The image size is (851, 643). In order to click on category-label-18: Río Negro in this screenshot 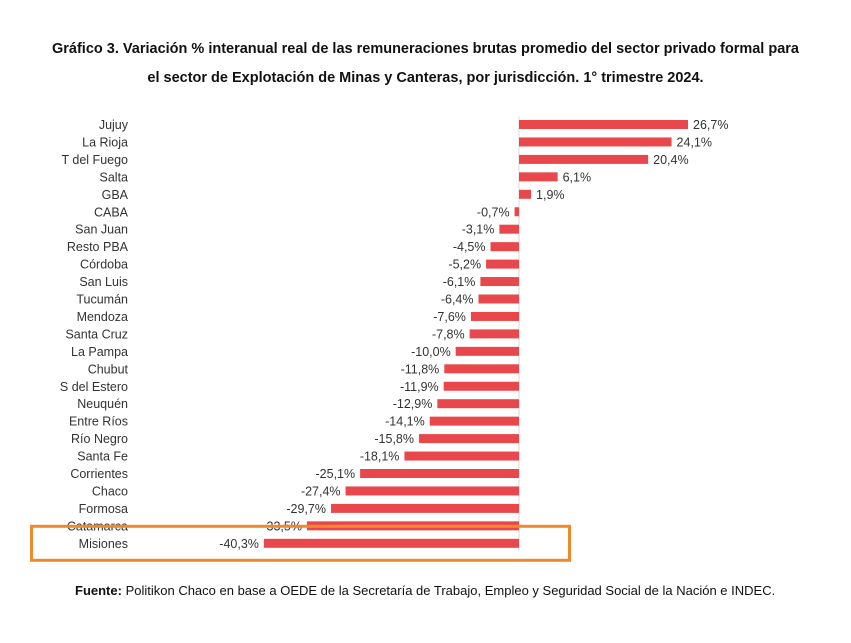, I will do `click(99, 439)`.